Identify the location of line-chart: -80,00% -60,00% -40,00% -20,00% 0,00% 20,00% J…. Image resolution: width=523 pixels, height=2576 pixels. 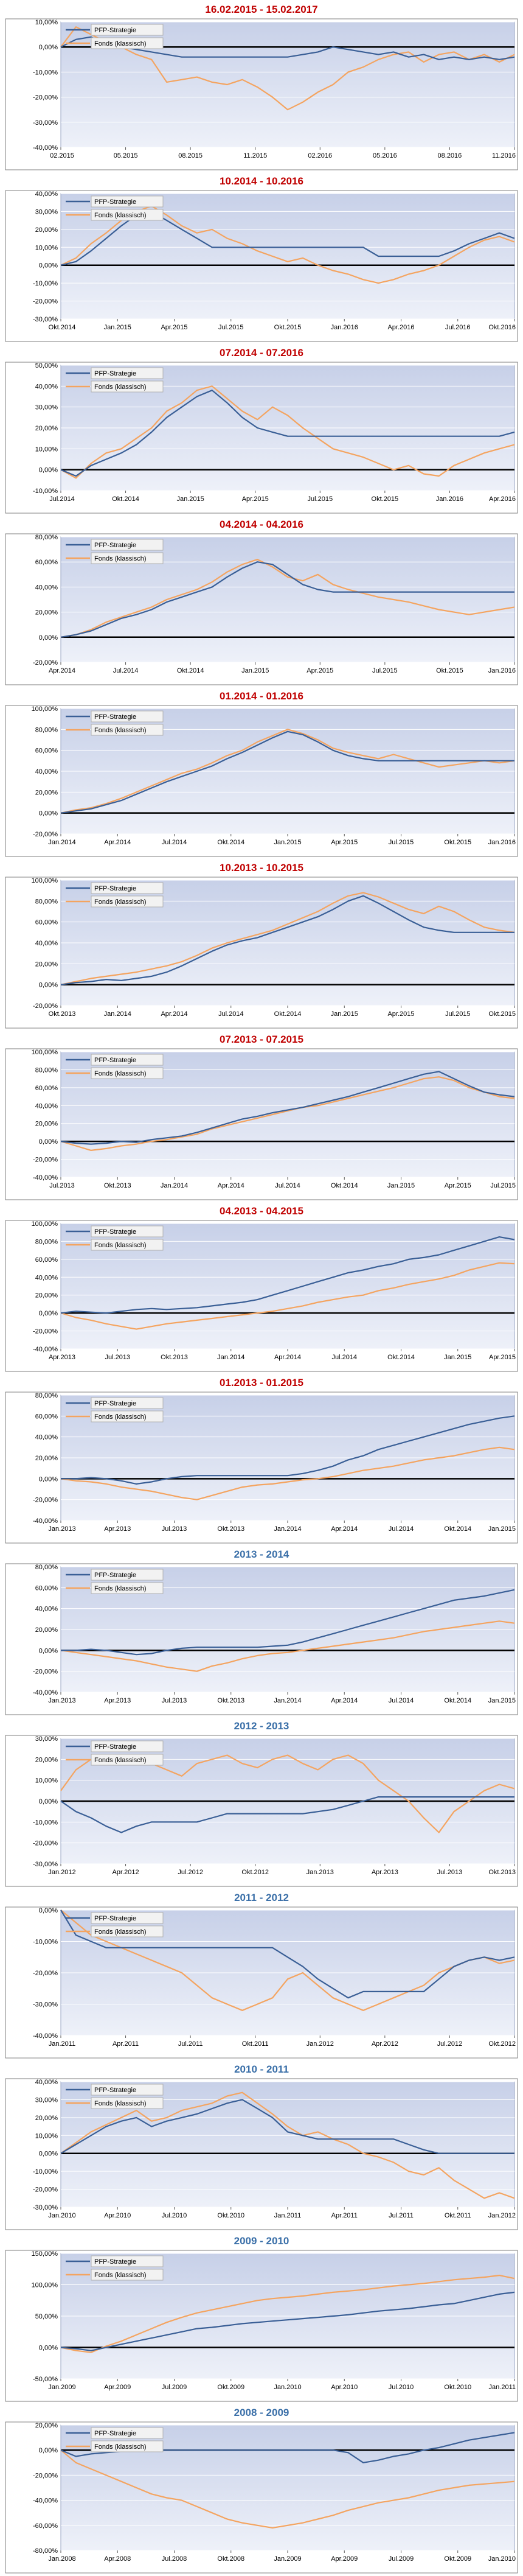
(261, 2497).